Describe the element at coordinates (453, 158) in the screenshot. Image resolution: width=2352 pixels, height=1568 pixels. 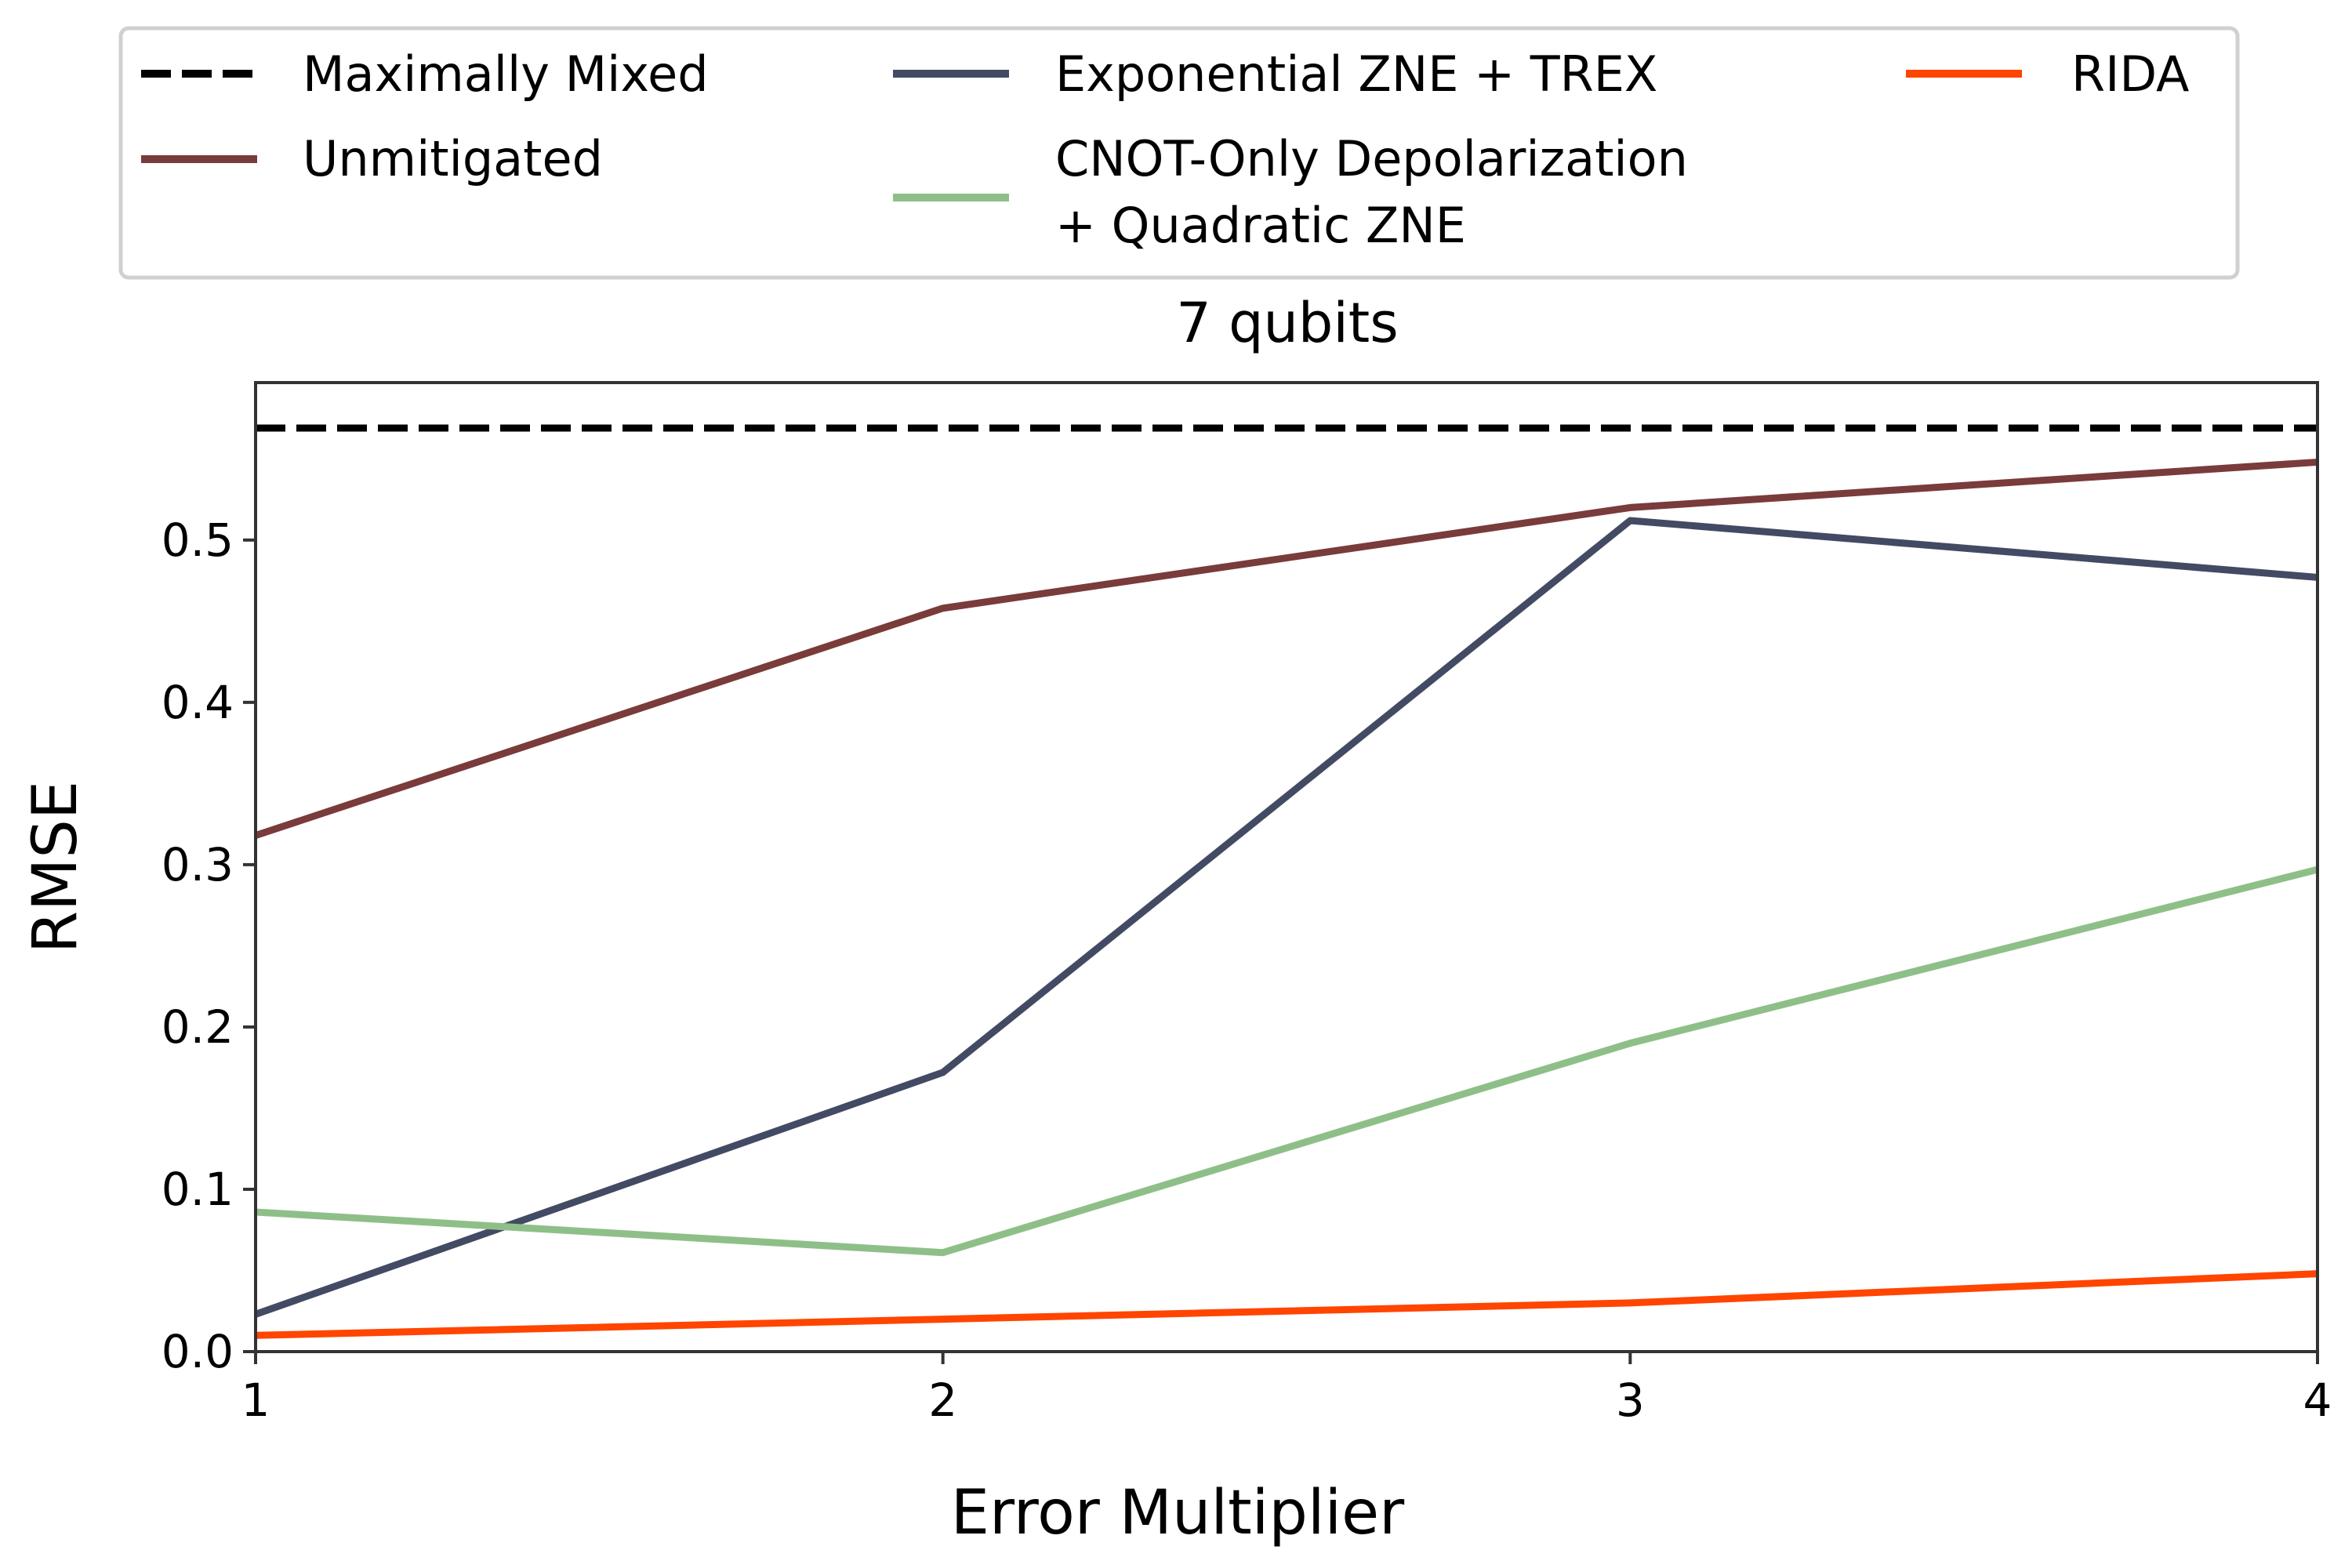
I see `legend-label-unmitigated: Unmitigated` at that location.